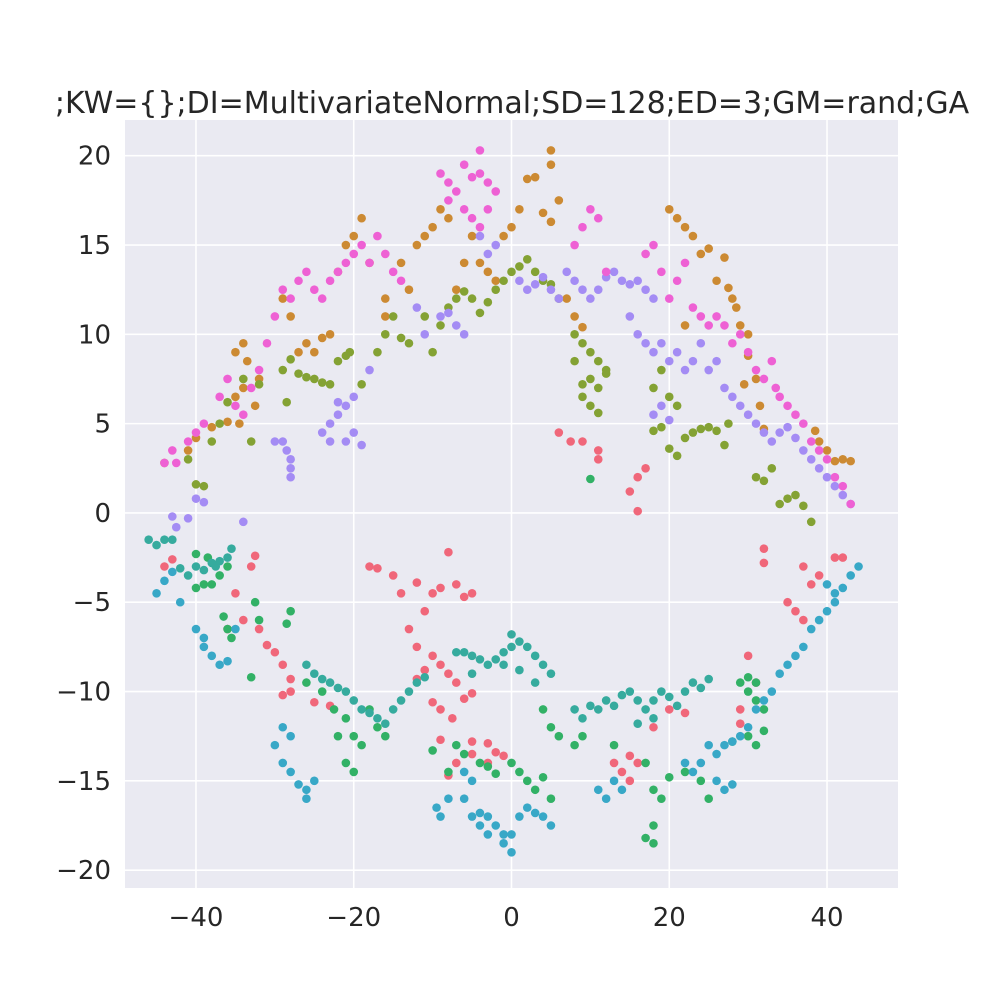 The image size is (1000, 1000). What do you see at coordinates (83, 871) in the screenshot?
I see `y-tick-label: −20` at bounding box center [83, 871].